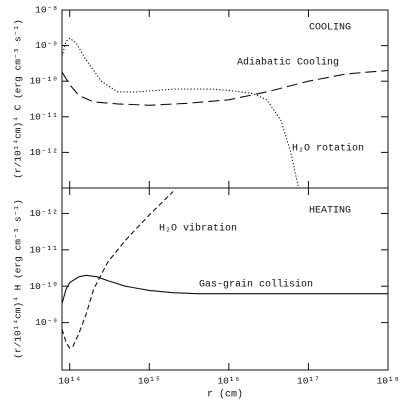 The width and height of the screenshot is (400, 402). Describe the element at coordinates (198, 229) in the screenshot. I see `series-label: H₂O vibration` at that location.